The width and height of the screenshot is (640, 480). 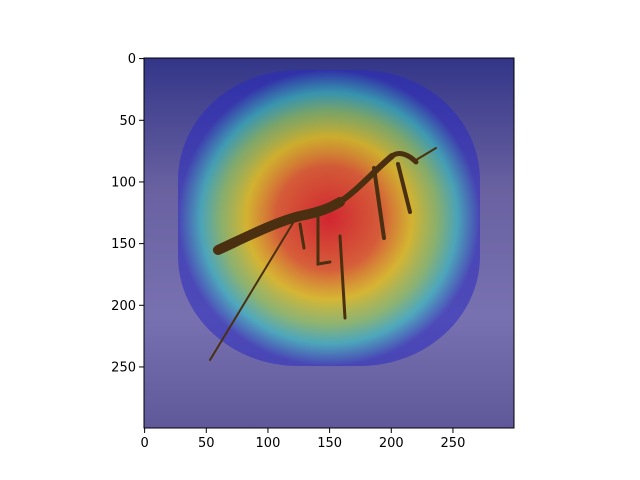 I want to click on x-tick-label: 100, so click(x=268, y=443).